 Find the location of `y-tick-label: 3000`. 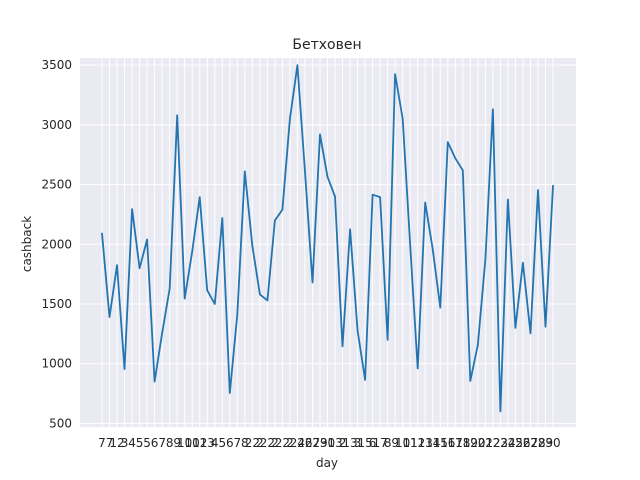

y-tick-label: 3000 is located at coordinates (56, 125).